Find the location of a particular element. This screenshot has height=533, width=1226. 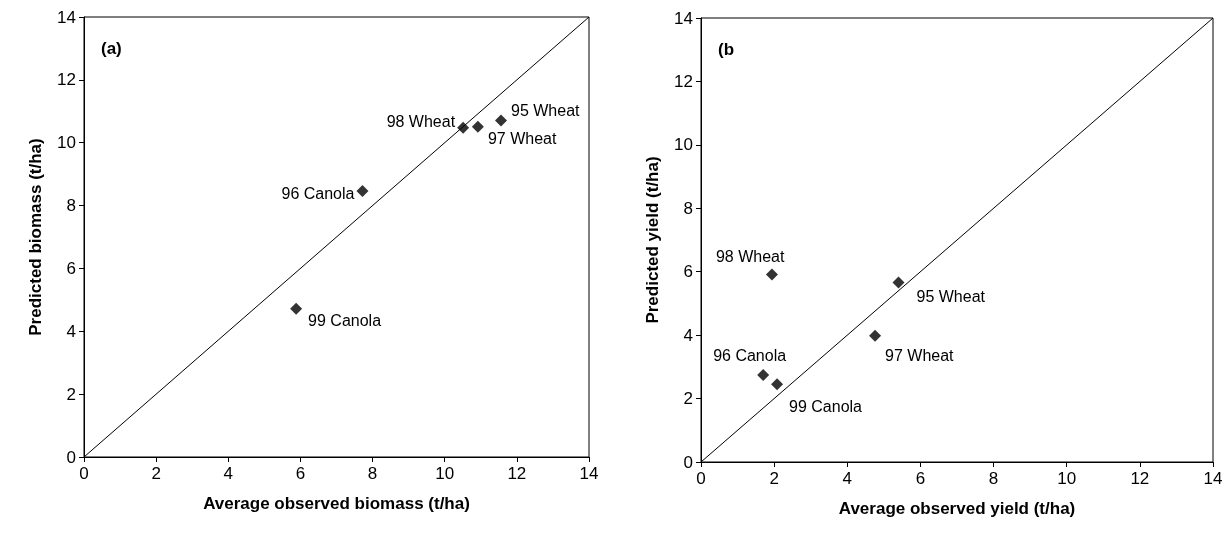

y-tick-label: 0 is located at coordinates (71, 457).